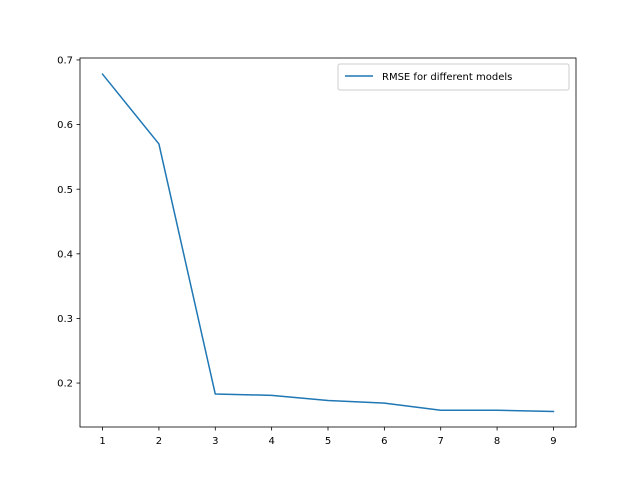  Describe the element at coordinates (65, 125) in the screenshot. I see `y-tick-label: 0.6` at that location.